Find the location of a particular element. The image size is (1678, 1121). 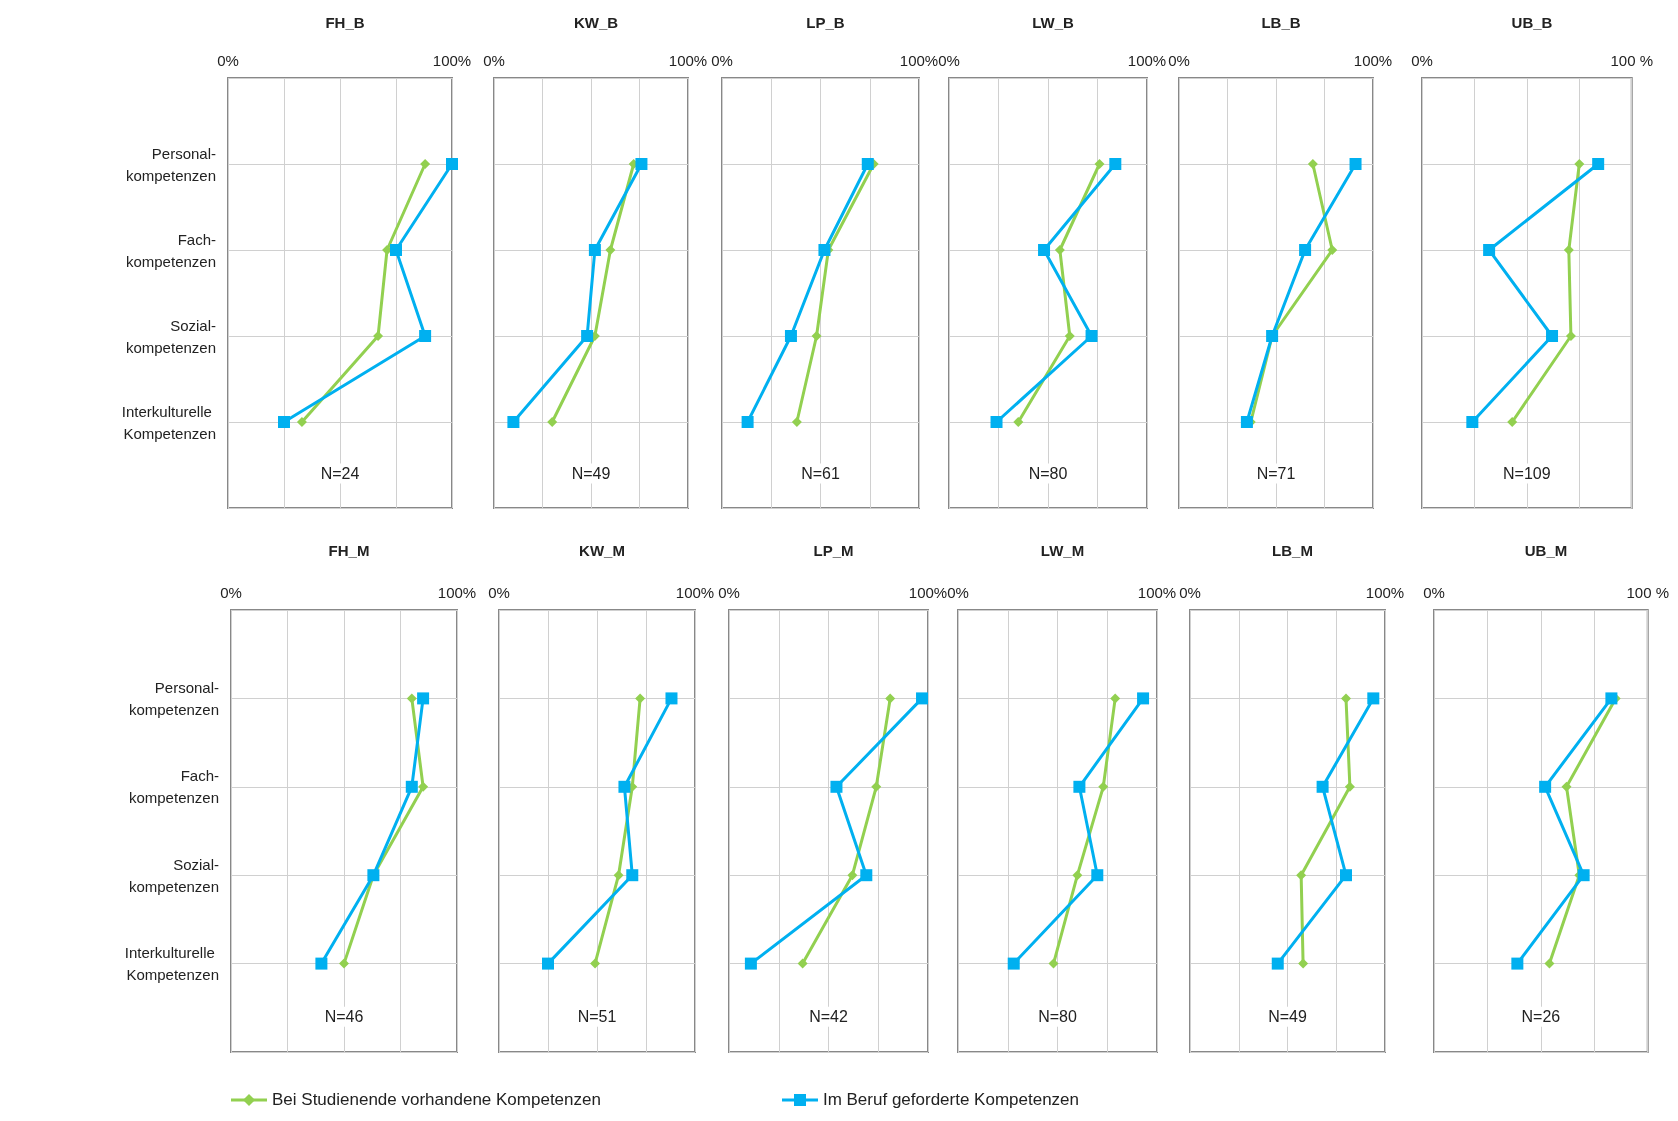

chart-title: LW_M is located at coordinates (1062, 550).